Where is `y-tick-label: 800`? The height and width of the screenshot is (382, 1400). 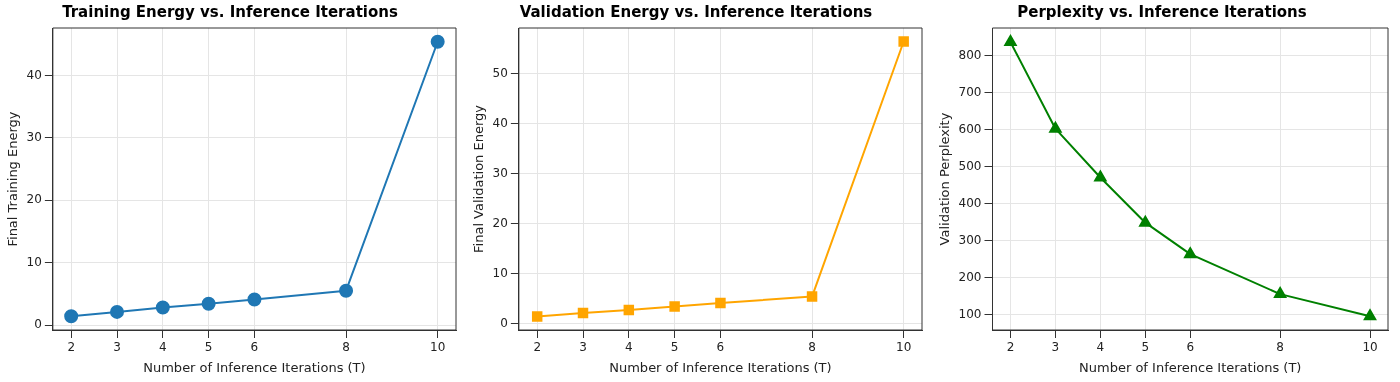
y-tick-label: 800 is located at coordinates (970, 54).